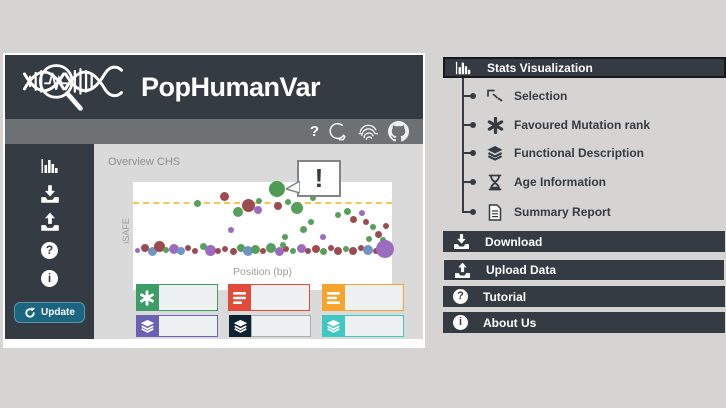 The width and height of the screenshot is (726, 408). Describe the element at coordinates (584, 212) in the screenshot. I see `menu-item-summary-report: Summary Report` at that location.